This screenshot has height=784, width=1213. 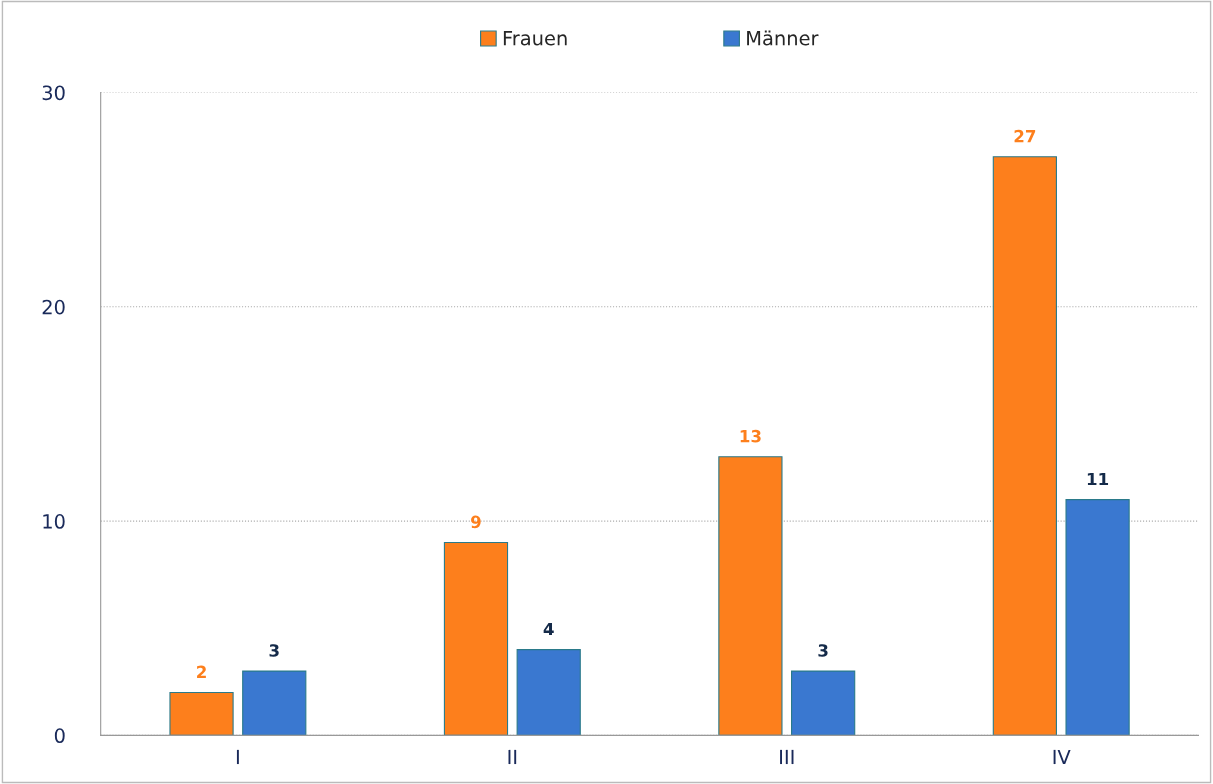 I want to click on data-label: 13, so click(x=750, y=436).